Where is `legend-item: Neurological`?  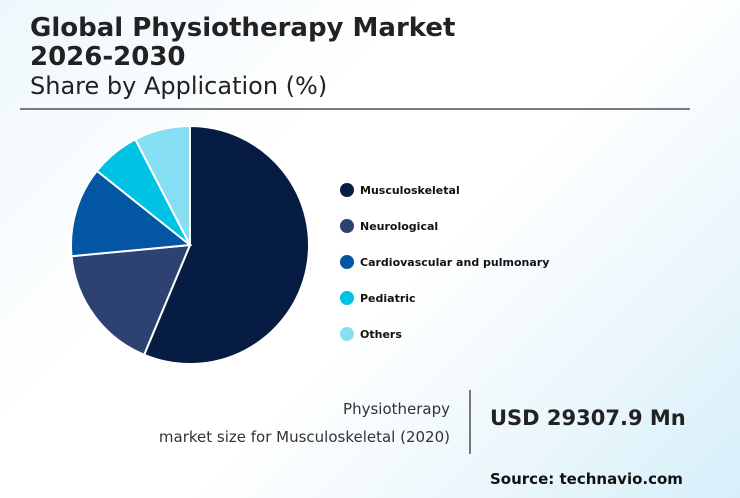
legend-item: Neurological is located at coordinates (444, 226).